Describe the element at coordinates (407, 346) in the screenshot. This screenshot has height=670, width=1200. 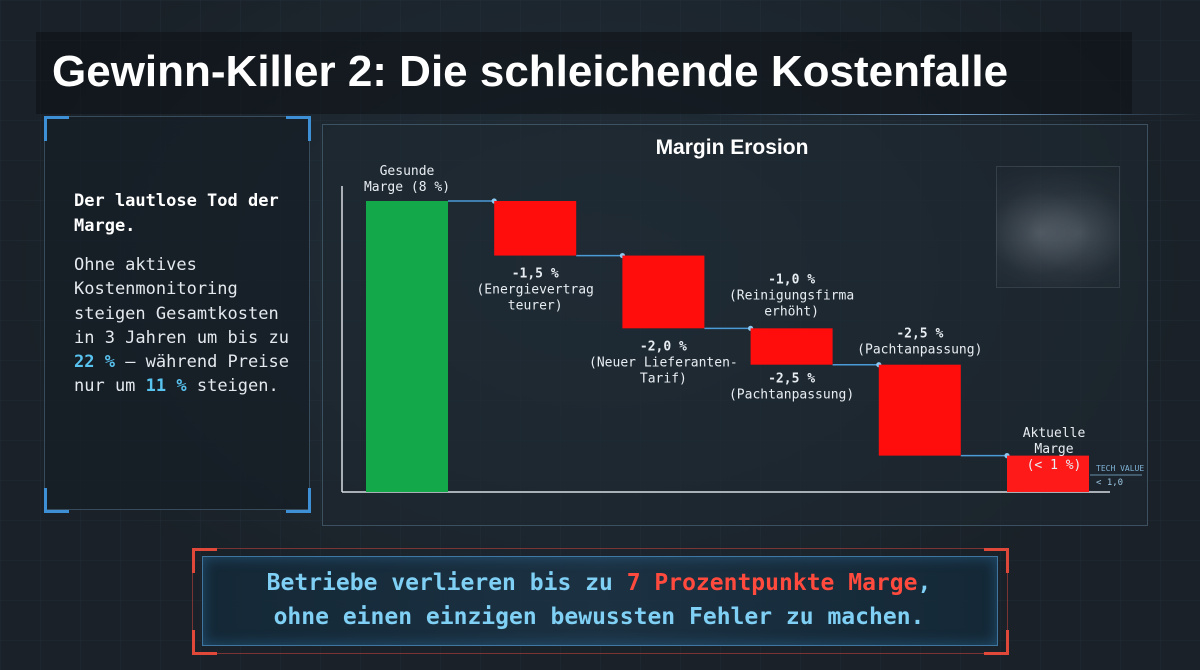
I see `bar-start` at that location.